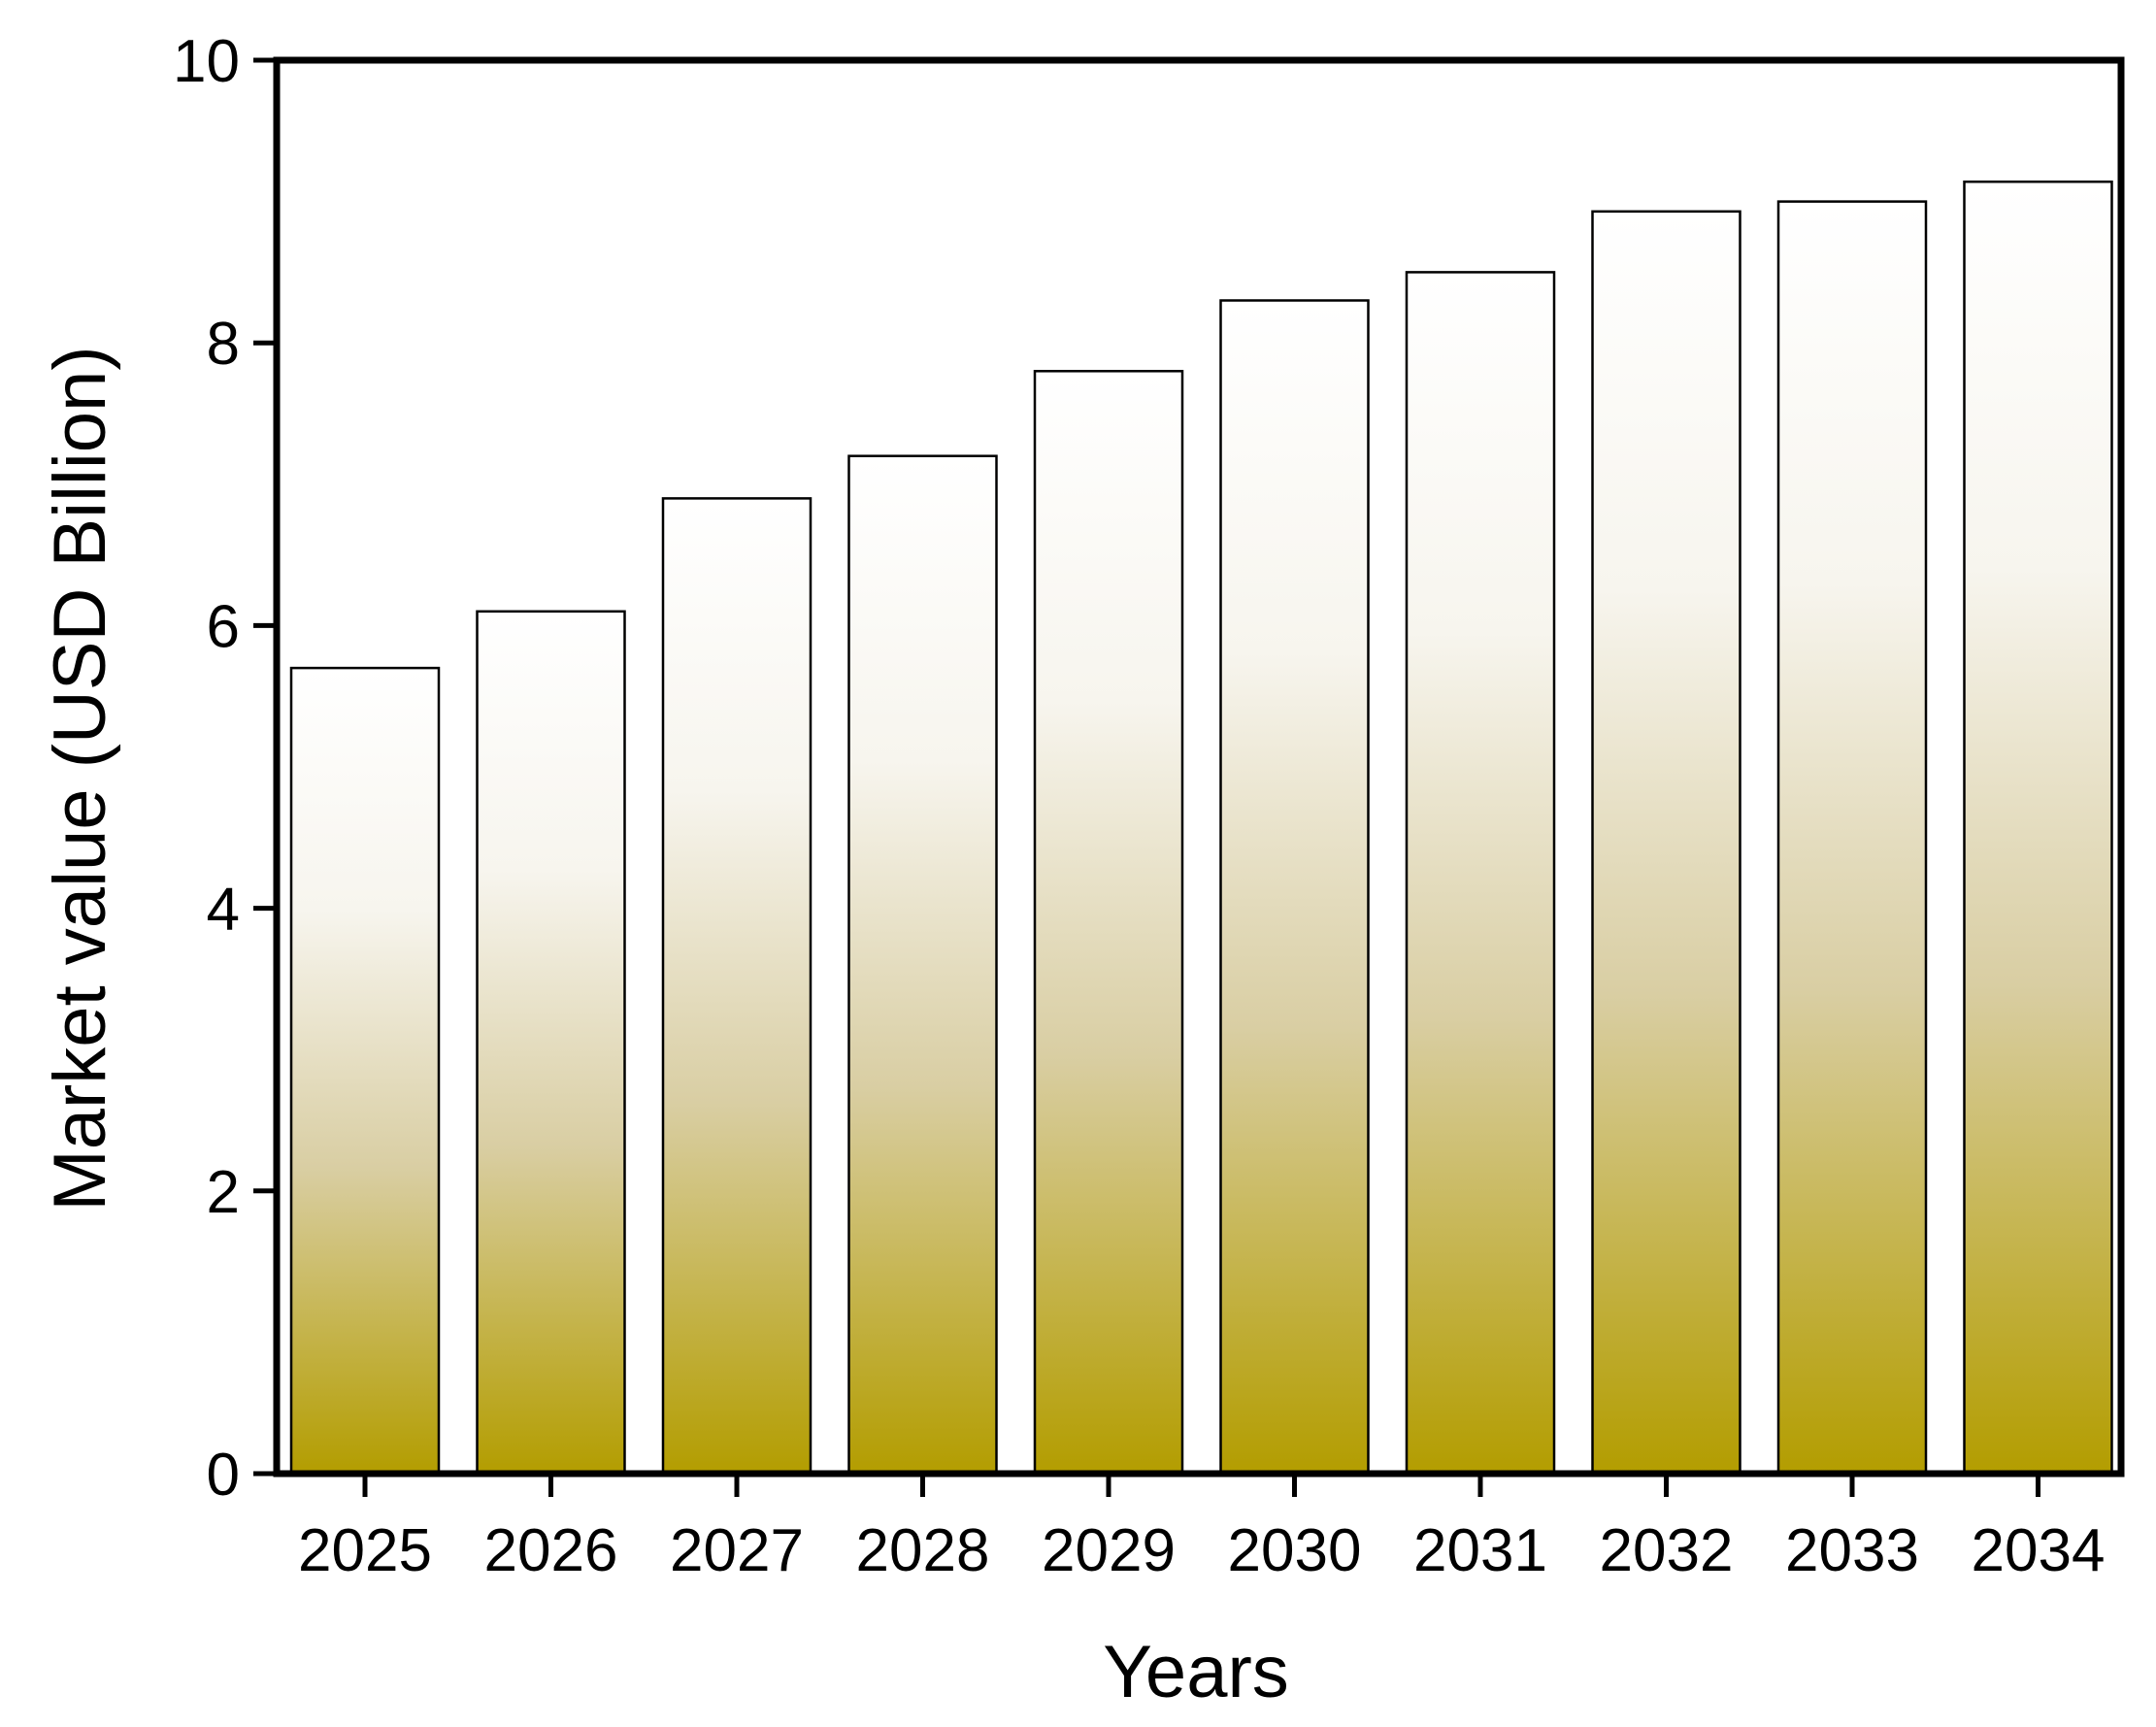  I want to click on x-tick-label: 2028, so click(923, 1550).